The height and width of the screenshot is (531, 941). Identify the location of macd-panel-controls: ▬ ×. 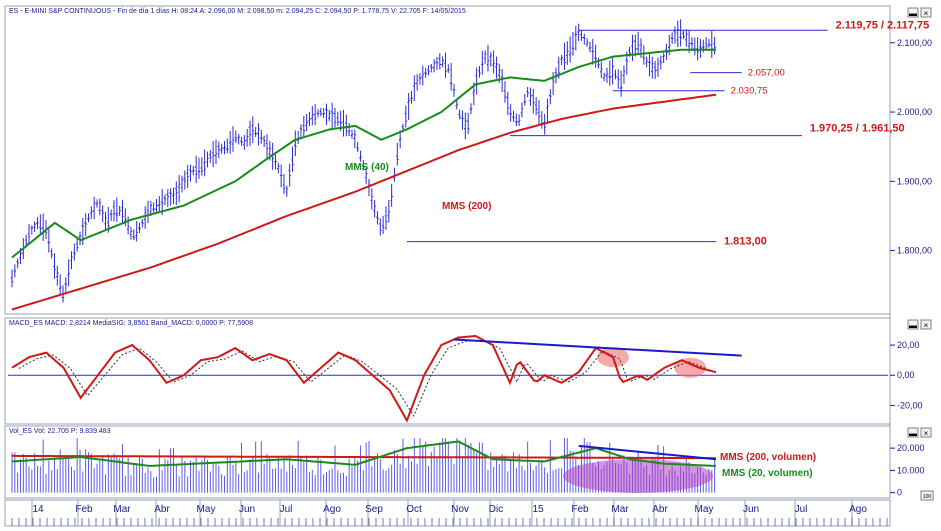
(919, 324).